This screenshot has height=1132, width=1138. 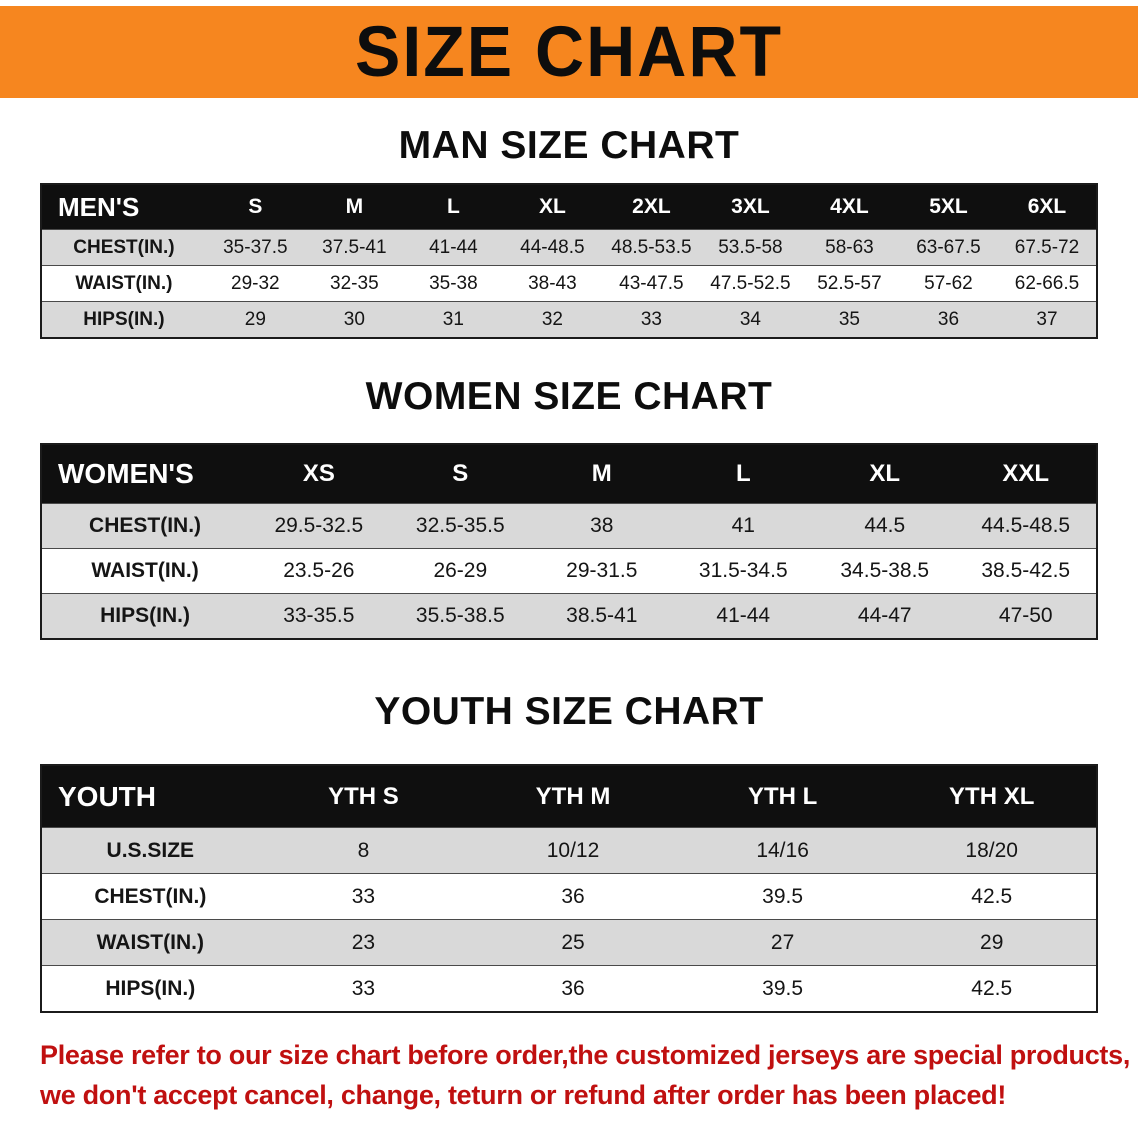 I want to click on youth-section-title: YOUTH SIZE CHART, so click(x=569, y=711).